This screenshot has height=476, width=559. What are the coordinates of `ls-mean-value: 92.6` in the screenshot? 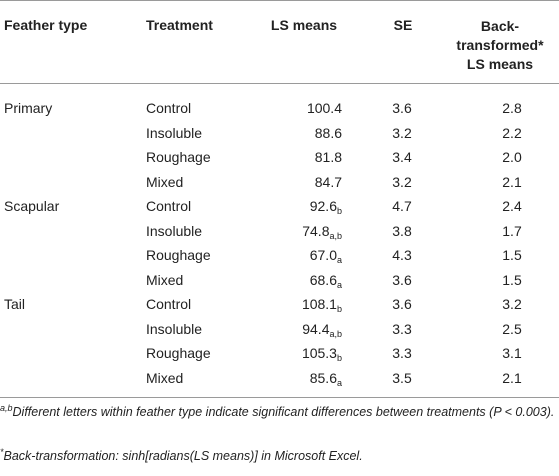 It's located at (323, 206).